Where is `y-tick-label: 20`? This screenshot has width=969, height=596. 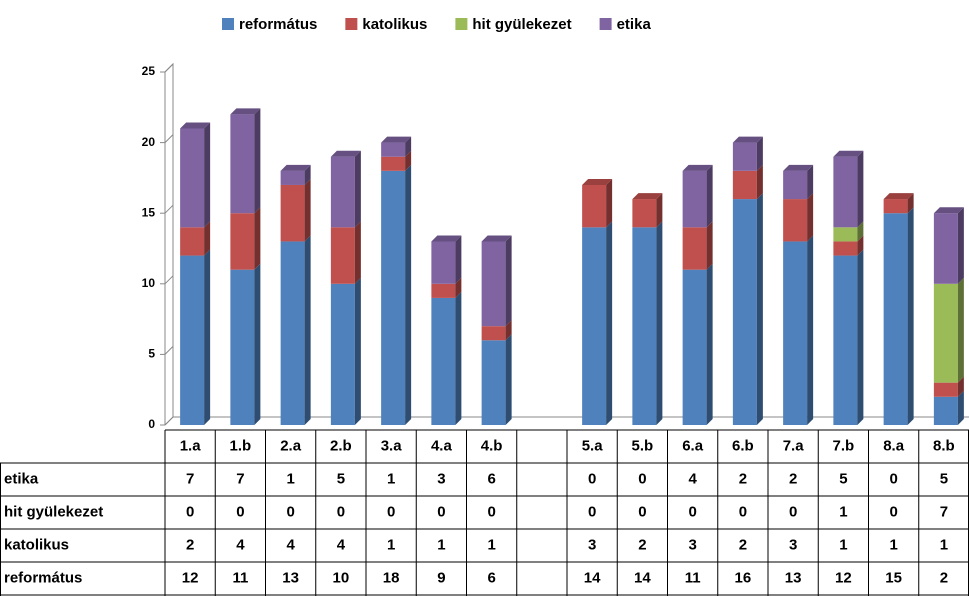 y-tick-label: 20 is located at coordinates (149, 142).